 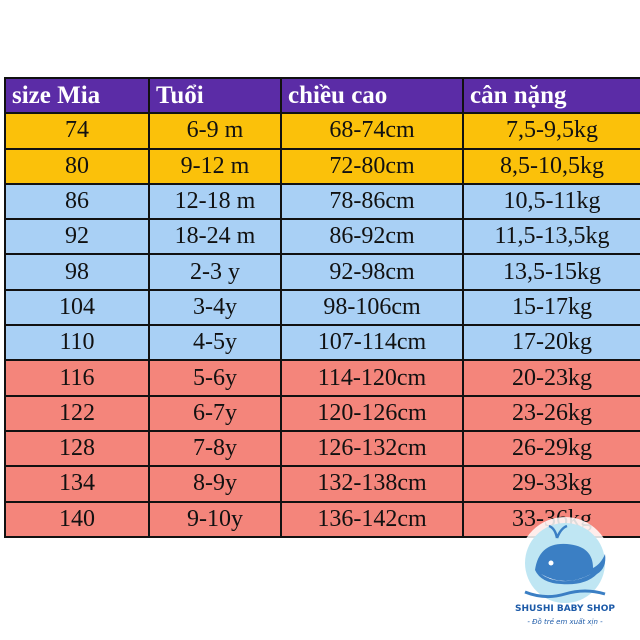 I want to click on table-cell: 98-106cm, so click(x=372, y=307).